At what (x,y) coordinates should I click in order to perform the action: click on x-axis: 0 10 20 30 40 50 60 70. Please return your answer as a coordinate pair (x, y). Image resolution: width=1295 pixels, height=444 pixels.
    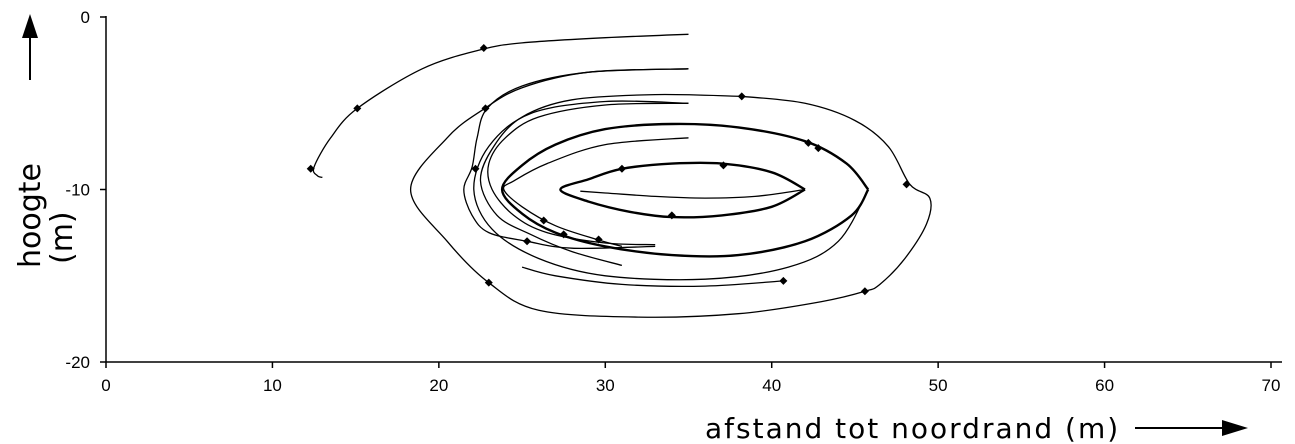
    Looking at the image, I should click on (691, 378).